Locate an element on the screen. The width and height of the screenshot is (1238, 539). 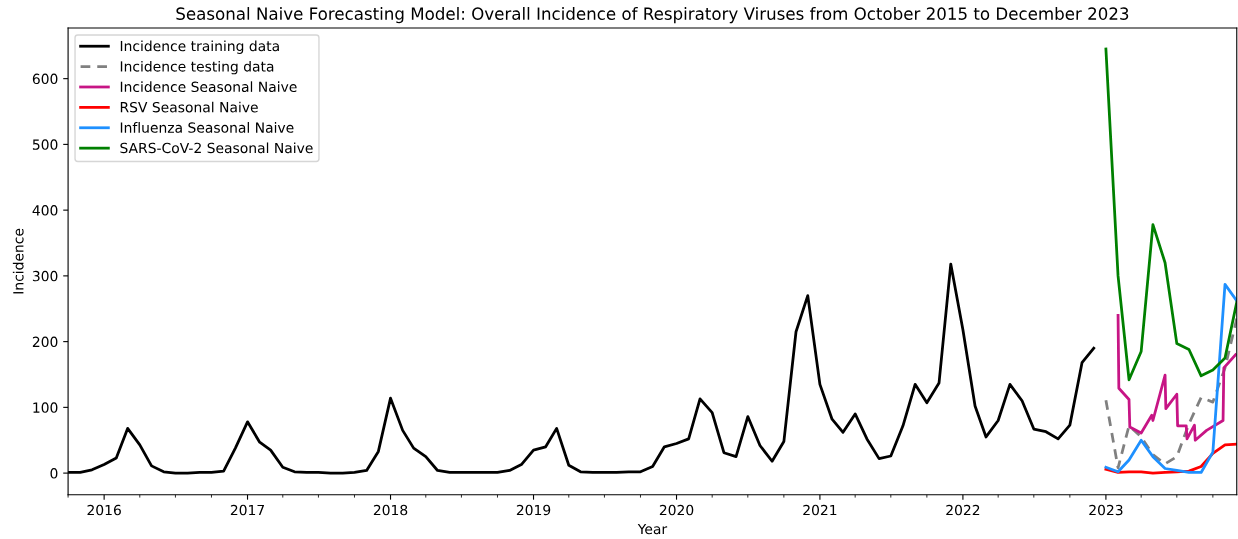
x-tick-label: 2022 is located at coordinates (963, 510).